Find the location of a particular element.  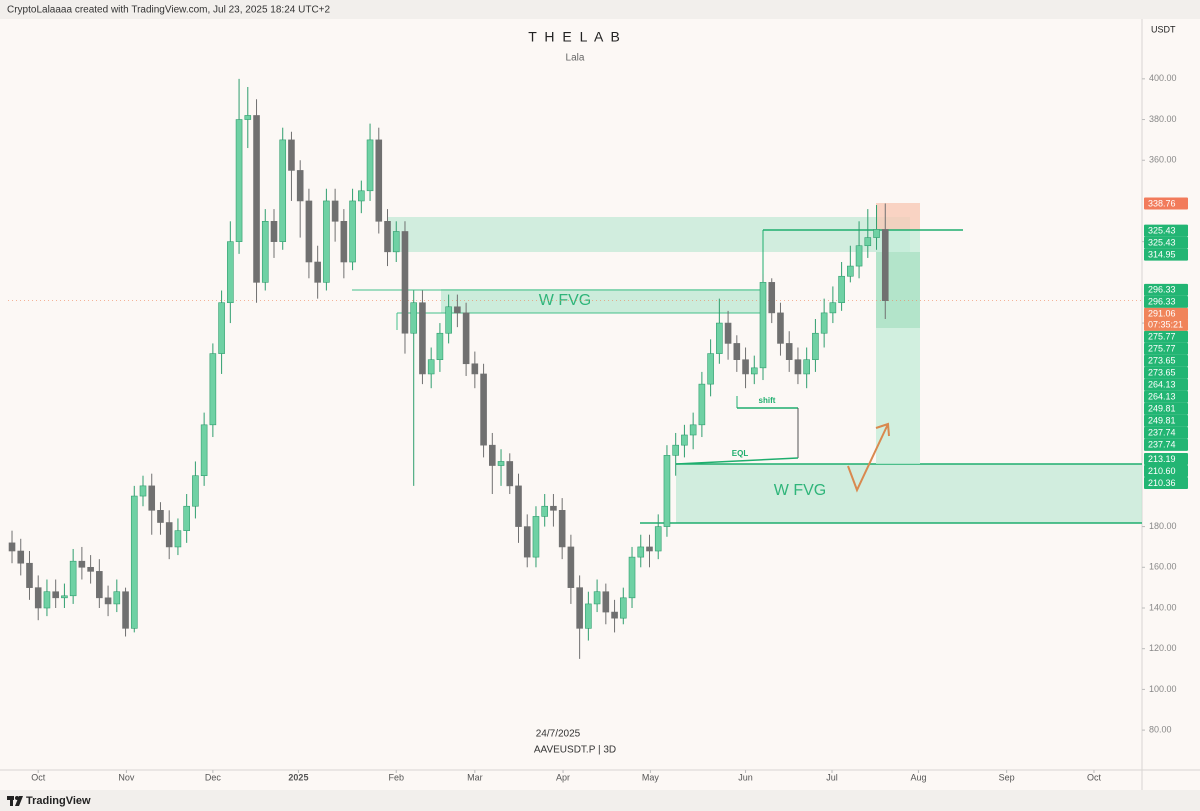

x-tick-label: 2025 is located at coordinates (298, 777).